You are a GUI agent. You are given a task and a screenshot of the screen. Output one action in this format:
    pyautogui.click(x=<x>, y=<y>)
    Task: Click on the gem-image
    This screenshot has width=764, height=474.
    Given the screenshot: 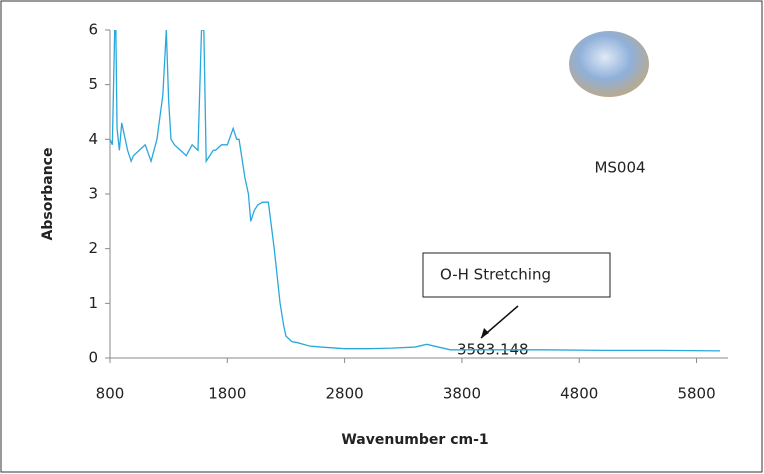 What is the action you would take?
    pyautogui.click(x=609, y=64)
    